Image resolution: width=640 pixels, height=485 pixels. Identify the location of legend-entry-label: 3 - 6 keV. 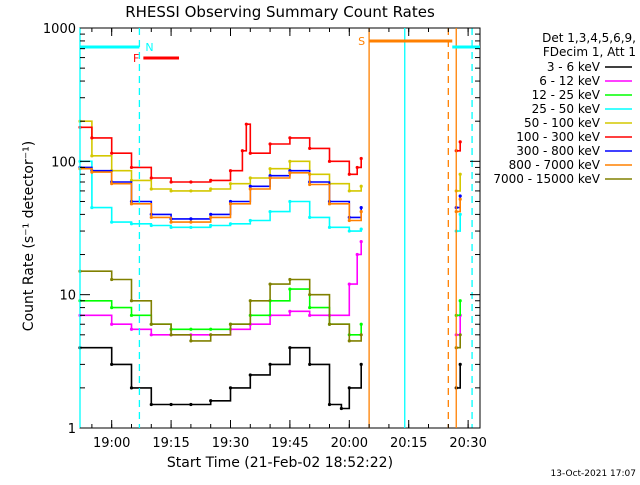
(574, 67).